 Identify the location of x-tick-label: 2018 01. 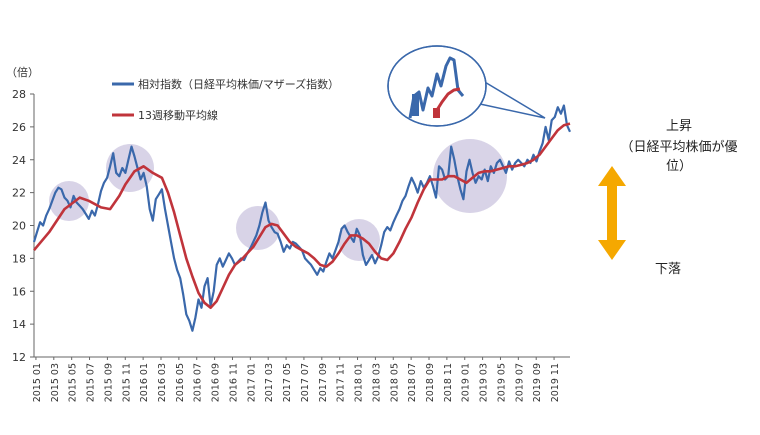
(359, 382).